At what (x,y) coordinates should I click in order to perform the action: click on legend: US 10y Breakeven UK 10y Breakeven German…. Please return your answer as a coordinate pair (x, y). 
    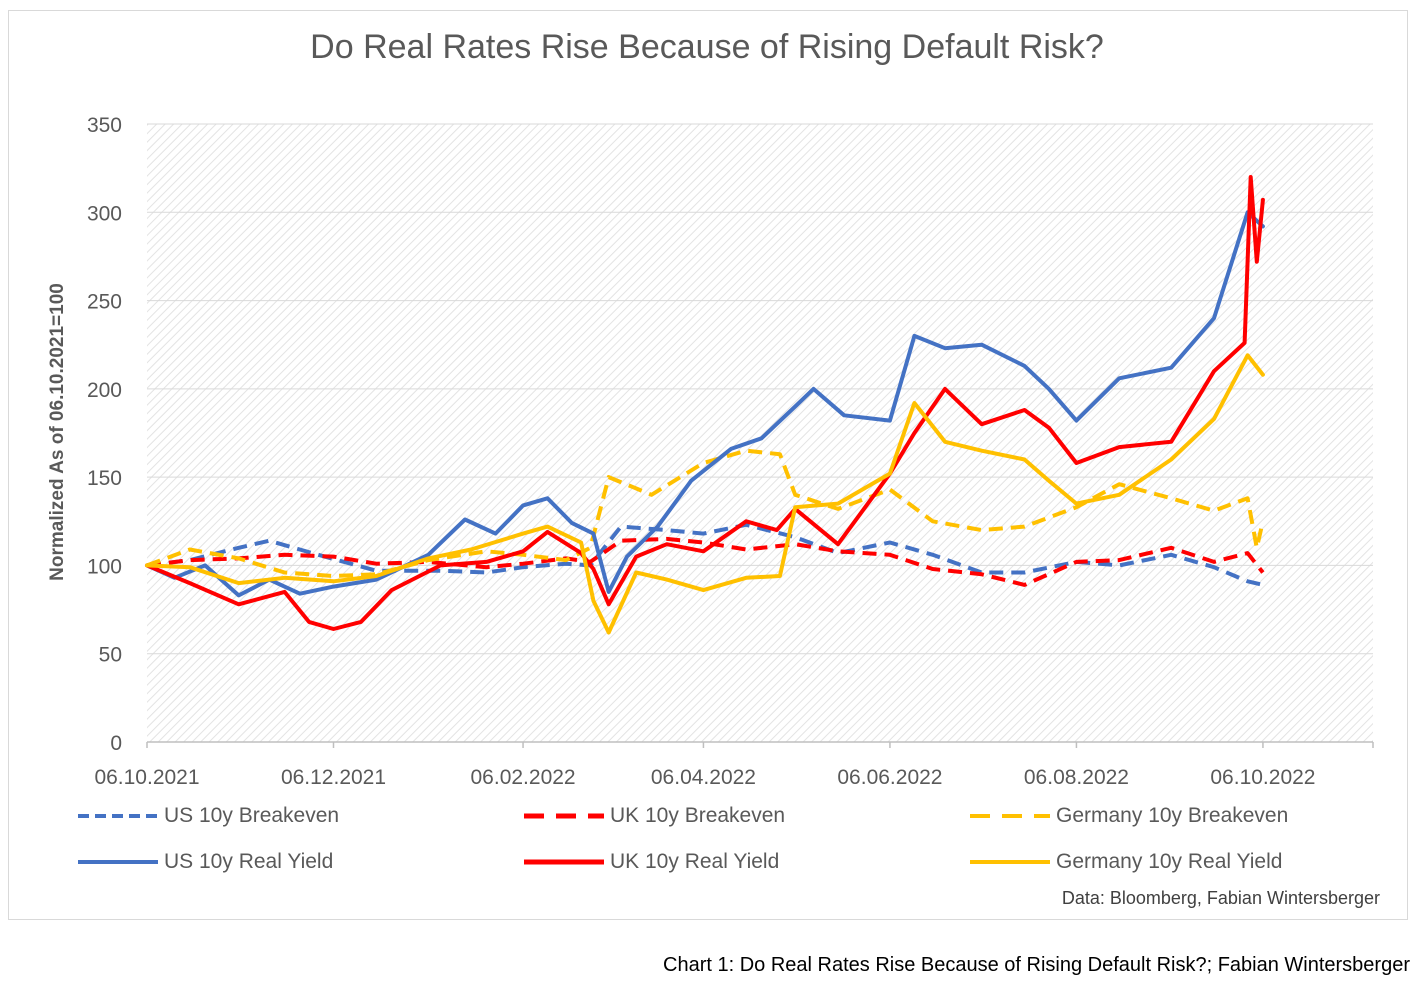
    Looking at the image, I should click on (738, 842).